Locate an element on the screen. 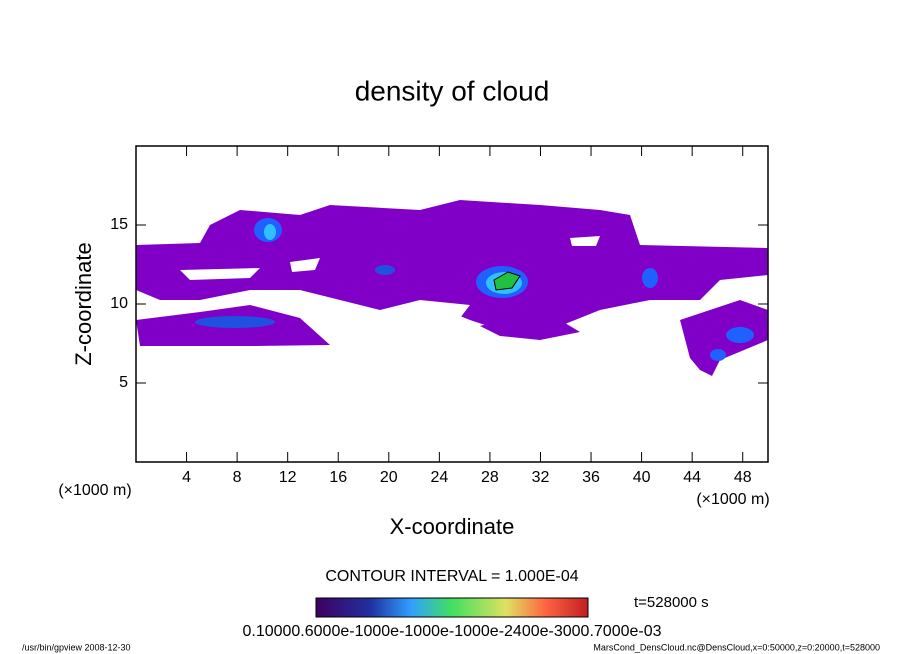 The height and width of the screenshot is (654, 904). x-tick-label: 44 is located at coordinates (692, 477).